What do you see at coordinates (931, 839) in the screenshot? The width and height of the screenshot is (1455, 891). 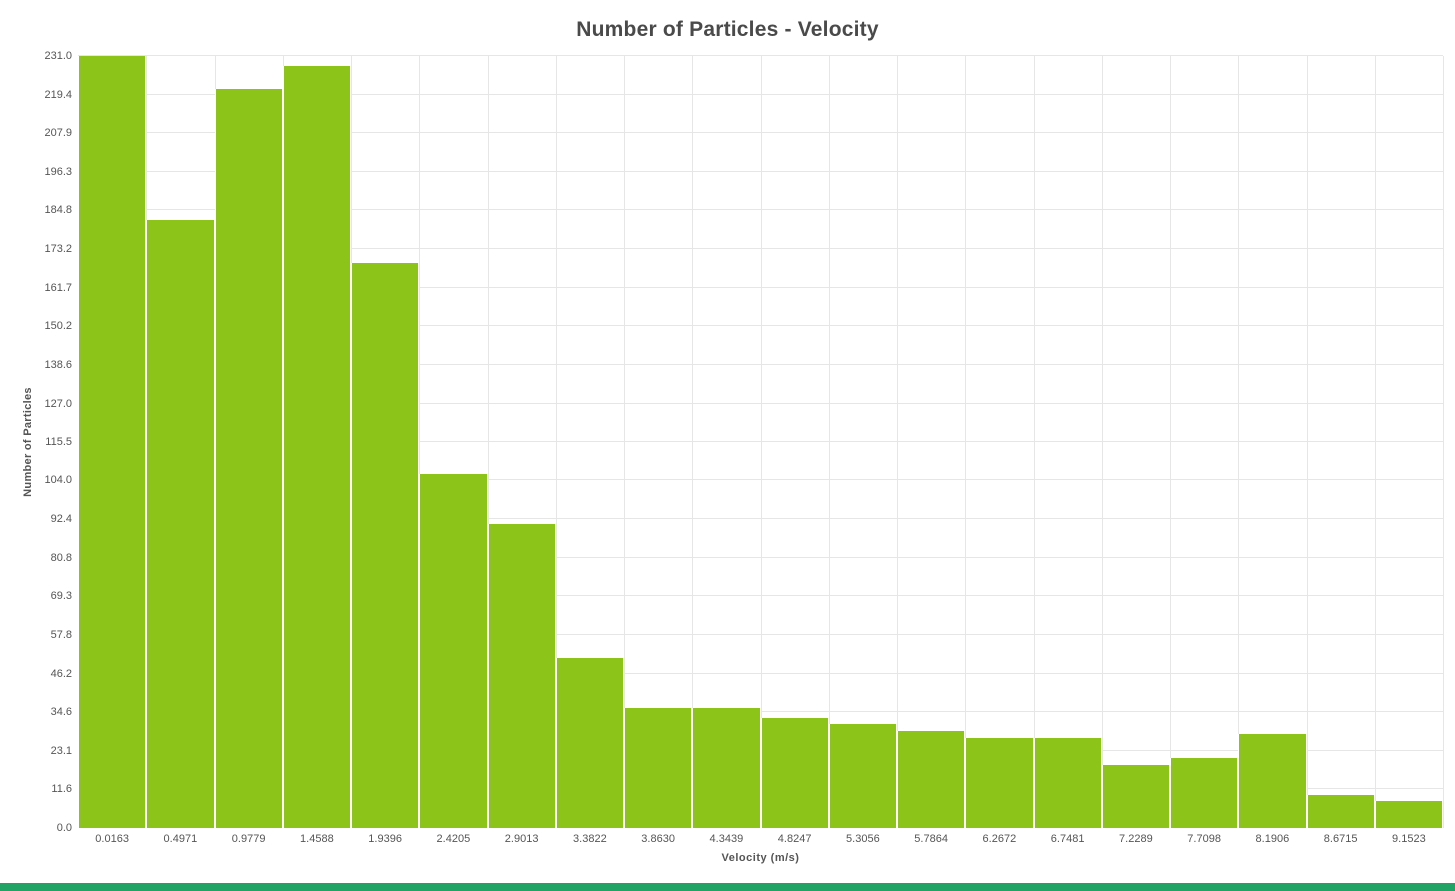 I see `x-tick-label: 5.7864` at bounding box center [931, 839].